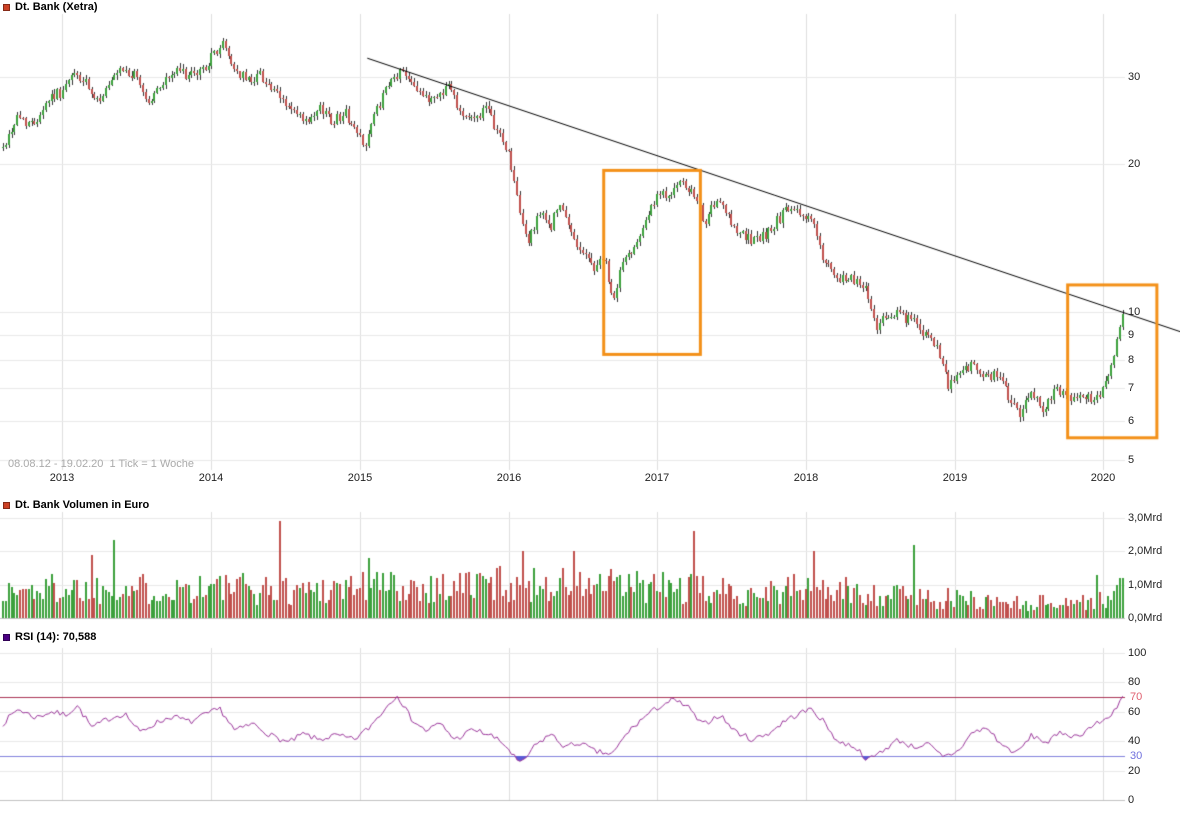  Describe the element at coordinates (1145, 518) in the screenshot. I see `volume-axis-tick-label: 3,0Mrd` at that location.